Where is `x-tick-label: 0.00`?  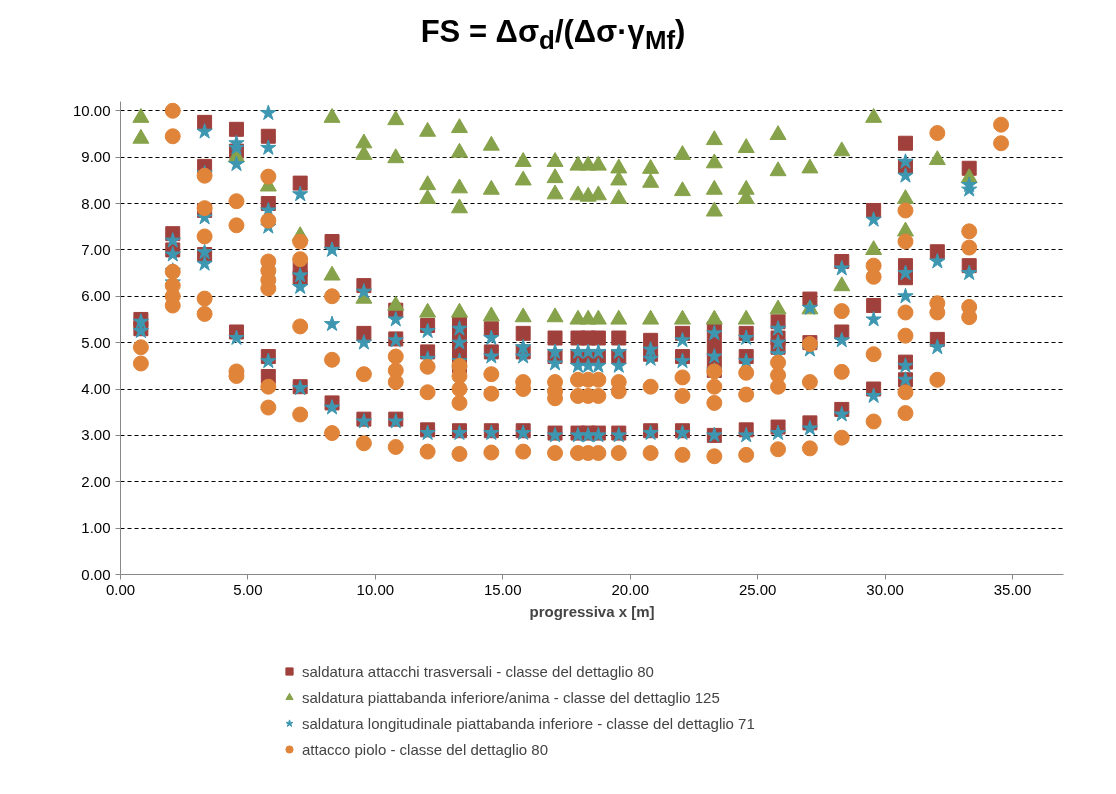
x-tick-label: 0.00 is located at coordinates (120, 589).